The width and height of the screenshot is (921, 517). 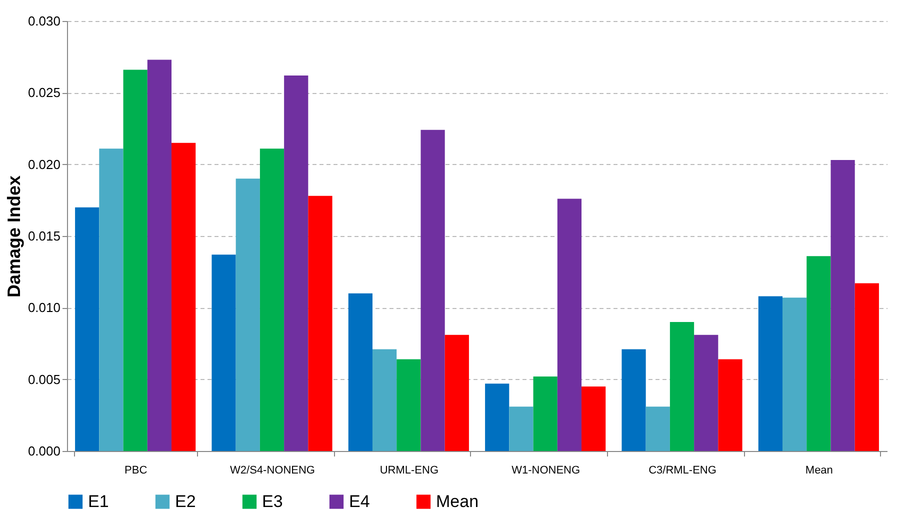 I want to click on legend-label: E2, so click(x=185, y=501).